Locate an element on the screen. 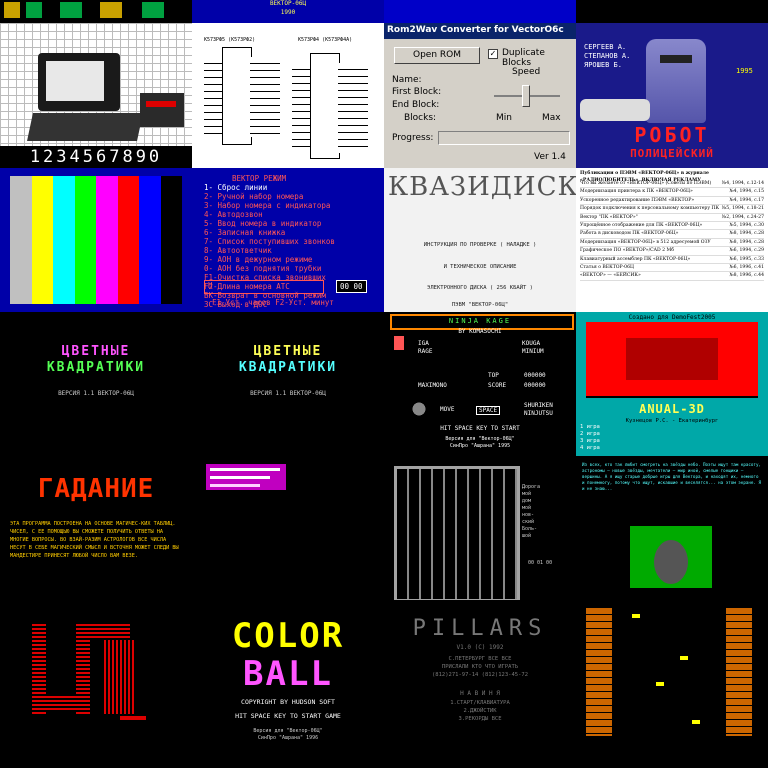 The image size is (768, 768). ninja-hit-space: HIT SPACE KEY TO START is located at coordinates (480, 428).